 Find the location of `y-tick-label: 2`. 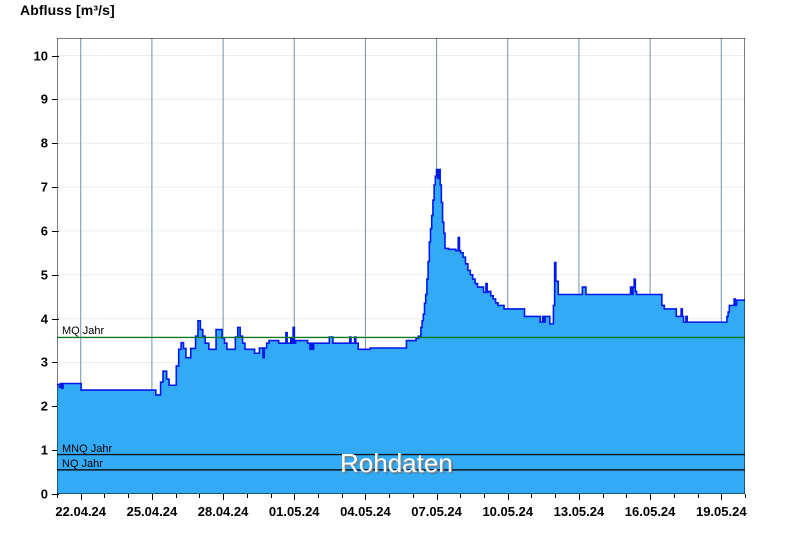

y-tick-label: 2 is located at coordinates (44, 406).